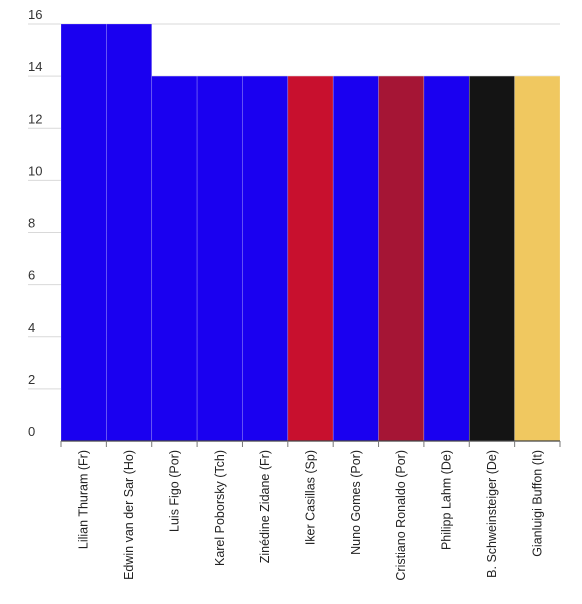 This screenshot has width=582, height=604. What do you see at coordinates (31, 223) in the screenshot?
I see `y-tick-label-8: 8` at bounding box center [31, 223].